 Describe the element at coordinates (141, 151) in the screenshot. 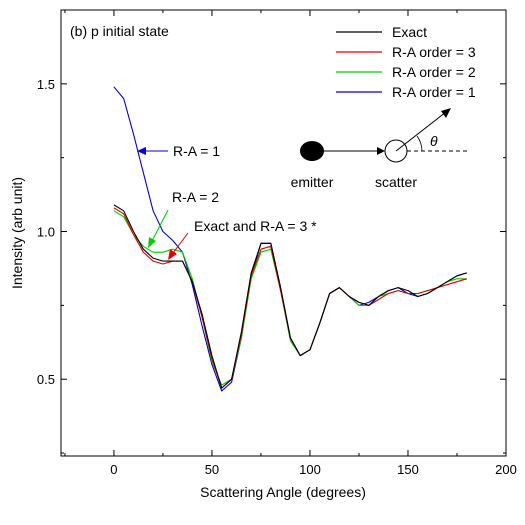

I see `annotation-ra1-arrowhead` at that location.